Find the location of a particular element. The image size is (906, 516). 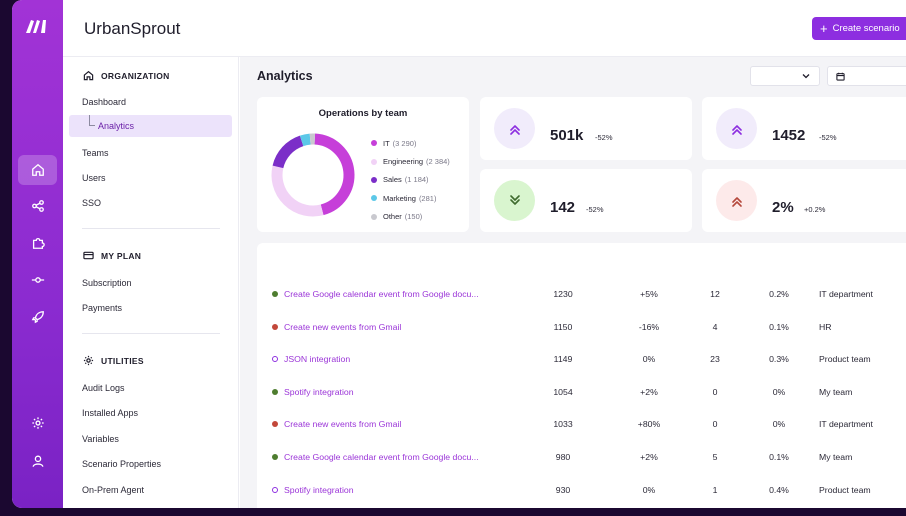

table-row: Spotify integration 1054 +2% 0 0% My team is located at coordinates (581, 393).